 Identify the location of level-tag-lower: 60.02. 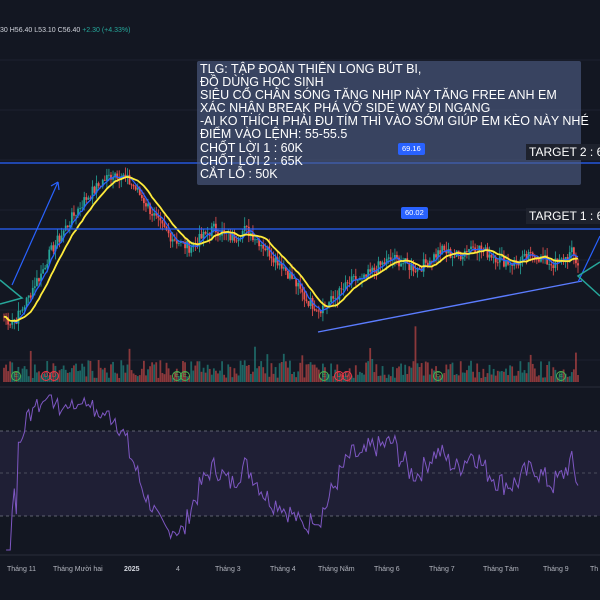
(414, 213).